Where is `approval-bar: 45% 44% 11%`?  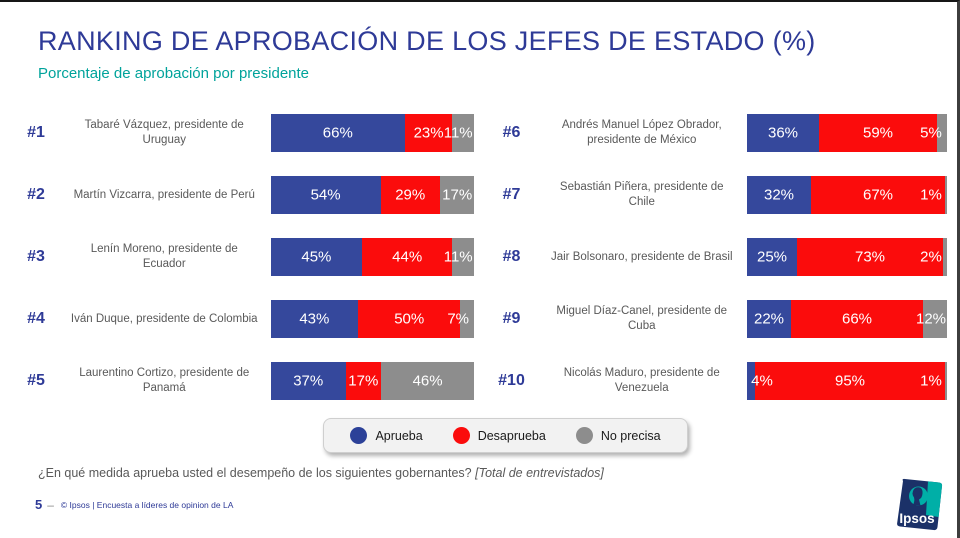
approval-bar: 45% 44% 11% is located at coordinates (372, 257).